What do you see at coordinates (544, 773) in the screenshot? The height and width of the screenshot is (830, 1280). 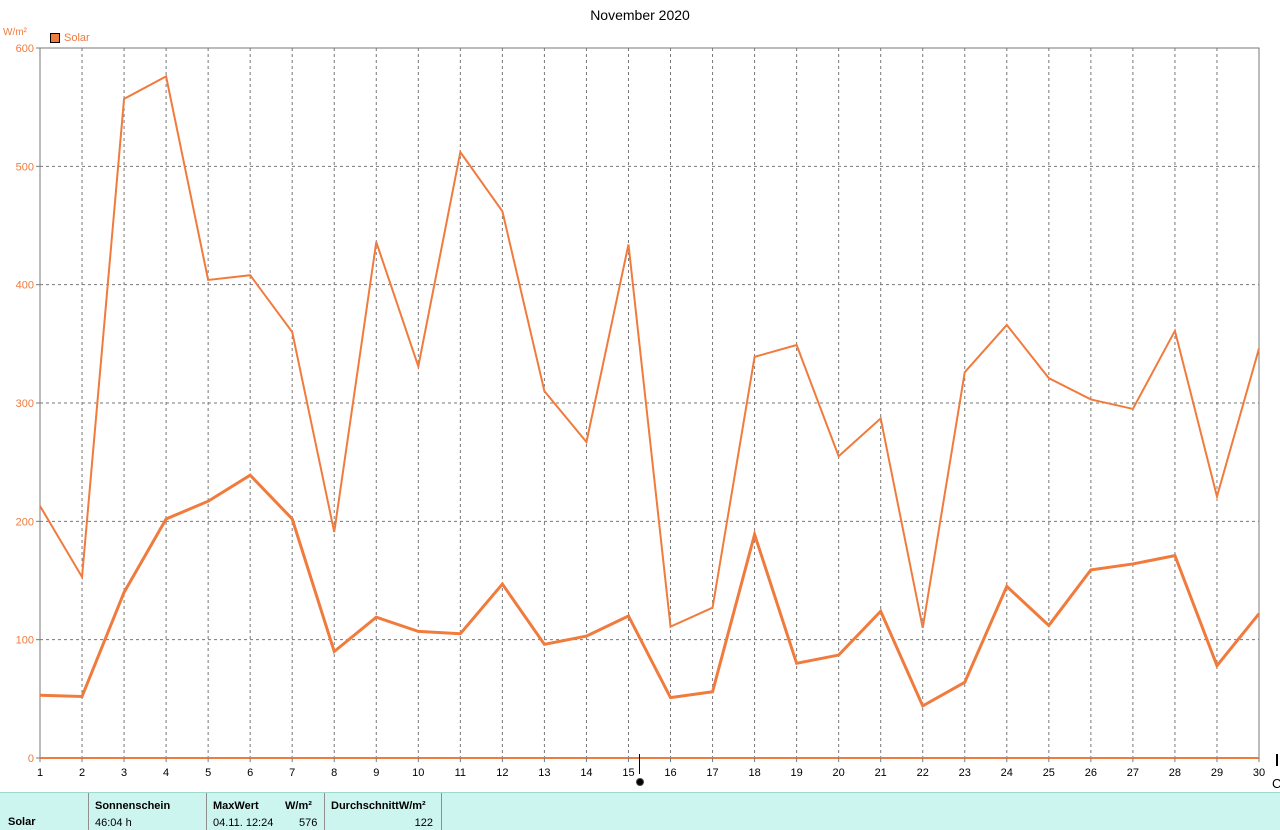 I see `x-tick-label-13: 13` at bounding box center [544, 773].